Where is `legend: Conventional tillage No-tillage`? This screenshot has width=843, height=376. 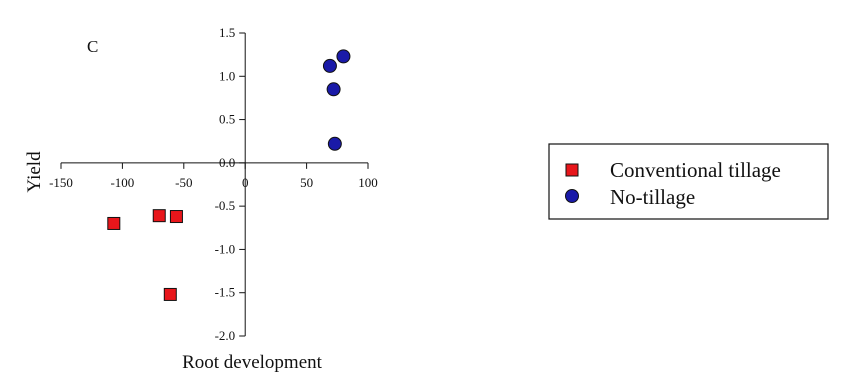 legend: Conventional tillage No-tillage is located at coordinates (688, 181).